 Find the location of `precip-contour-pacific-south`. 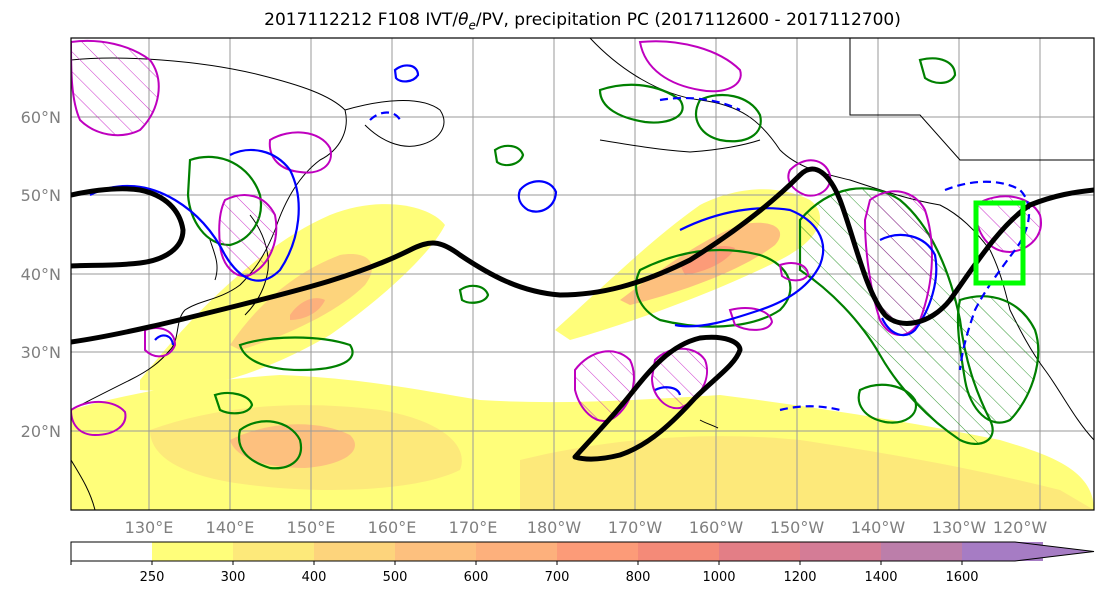

precip-contour-pacific-south is located at coordinates (887, 403).